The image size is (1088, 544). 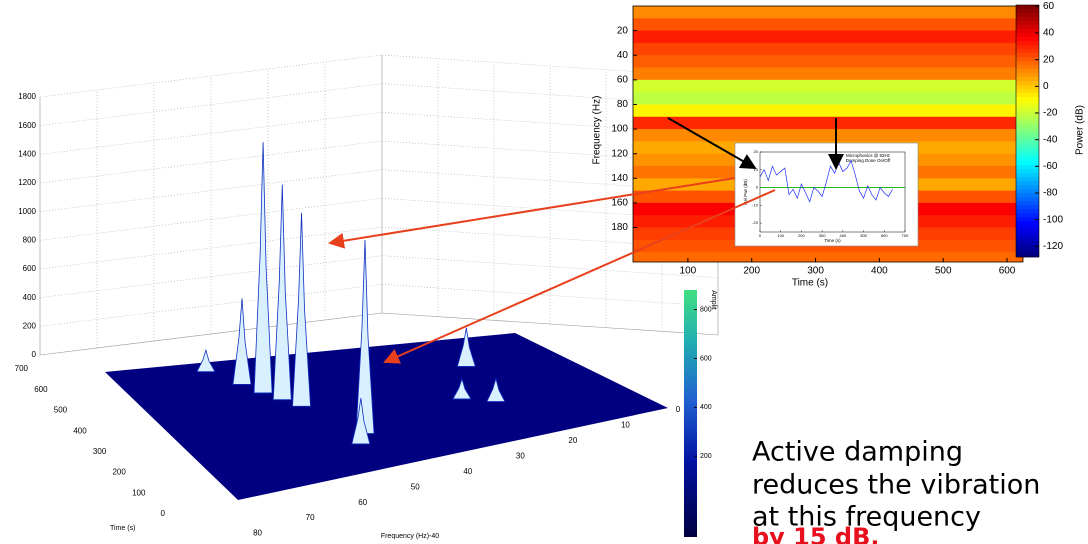 I want to click on plot-frame, so click(x=832, y=192).